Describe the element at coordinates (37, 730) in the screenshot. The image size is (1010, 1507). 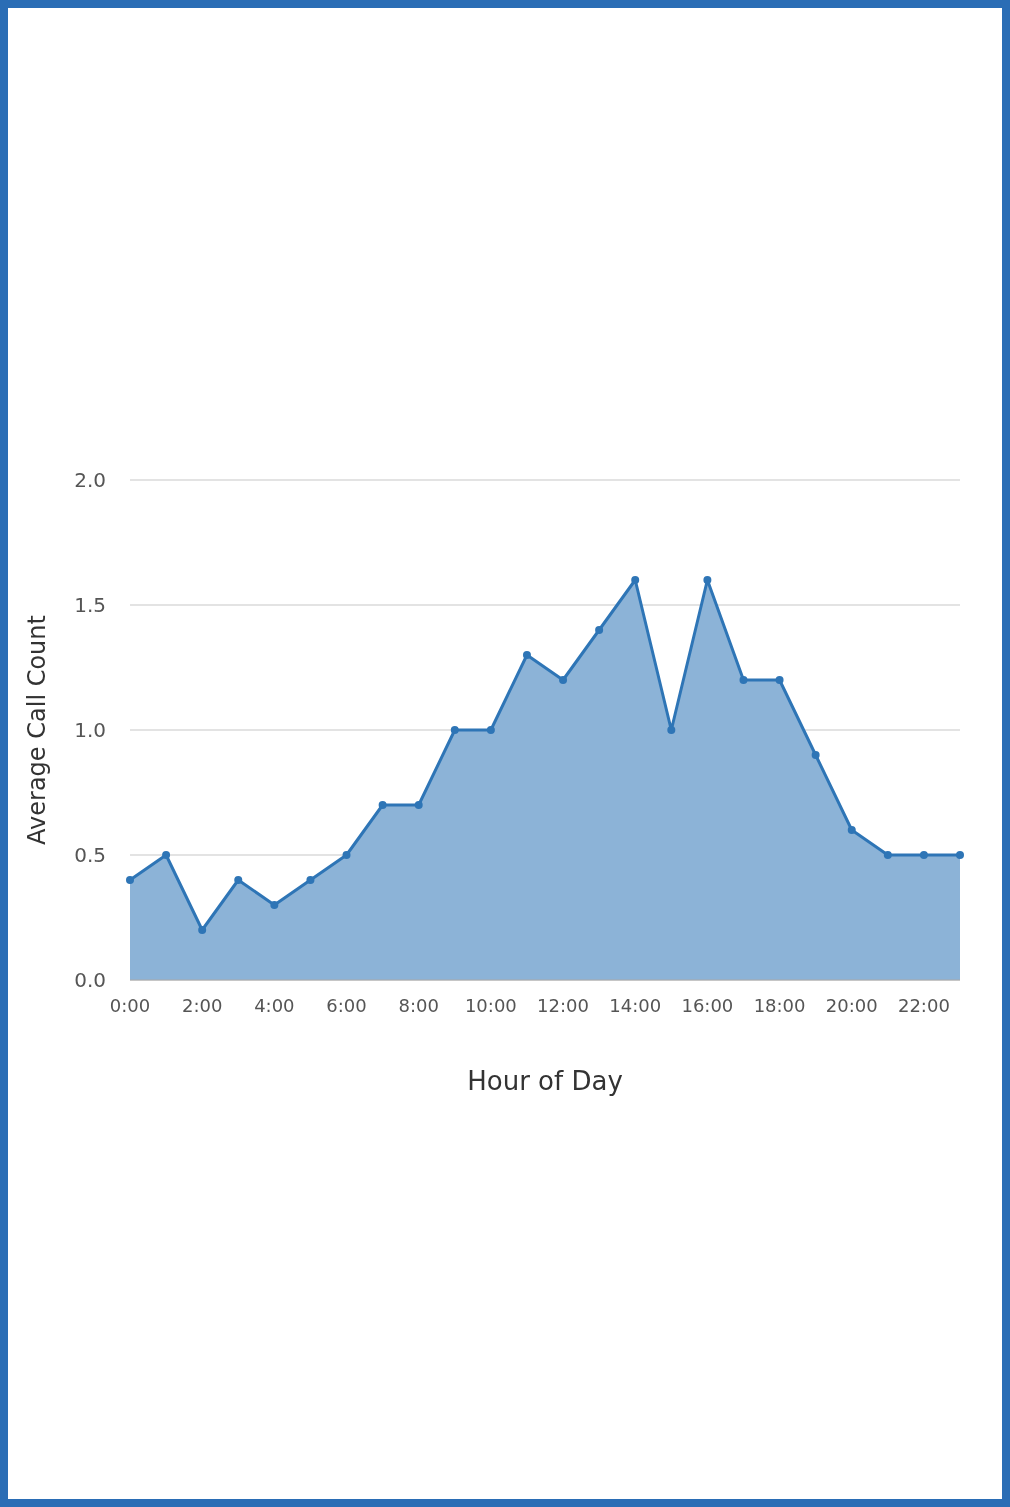
I see `y-axis-title: Average Call Count` at that location.